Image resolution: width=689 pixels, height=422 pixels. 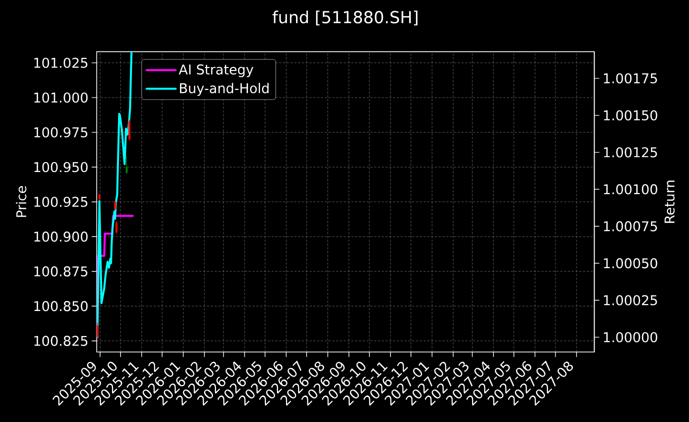 I want to click on y-tick-label: 100.925, so click(x=61, y=201).